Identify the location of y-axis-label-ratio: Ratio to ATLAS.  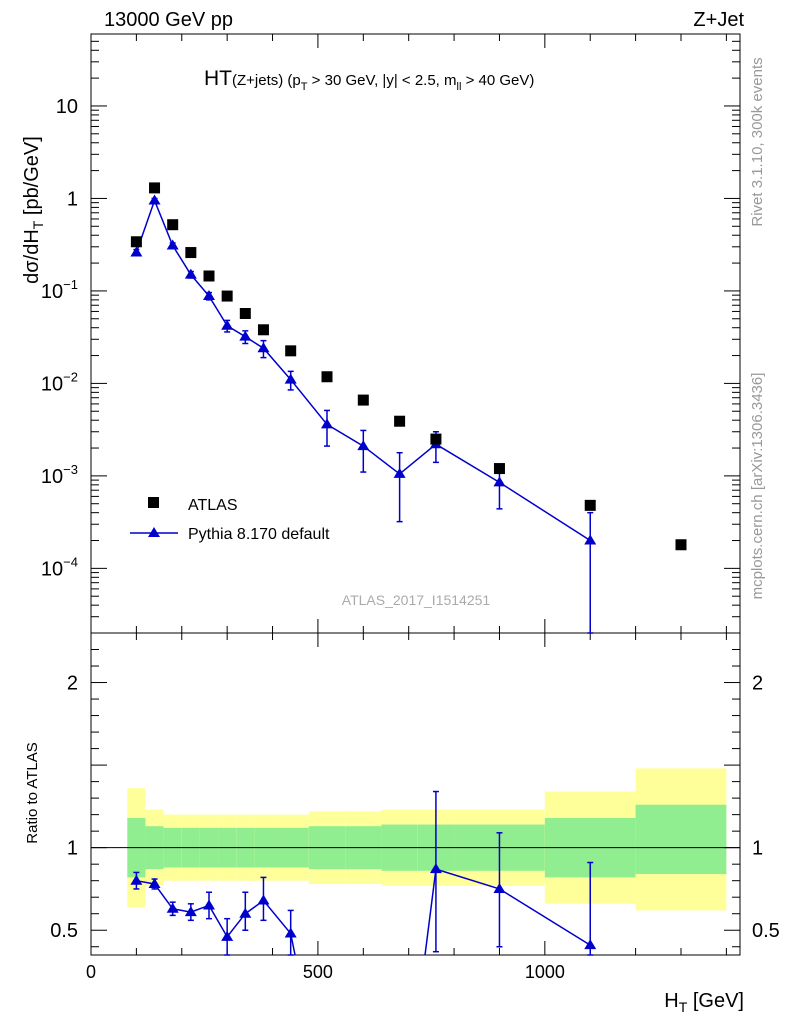
(32, 792).